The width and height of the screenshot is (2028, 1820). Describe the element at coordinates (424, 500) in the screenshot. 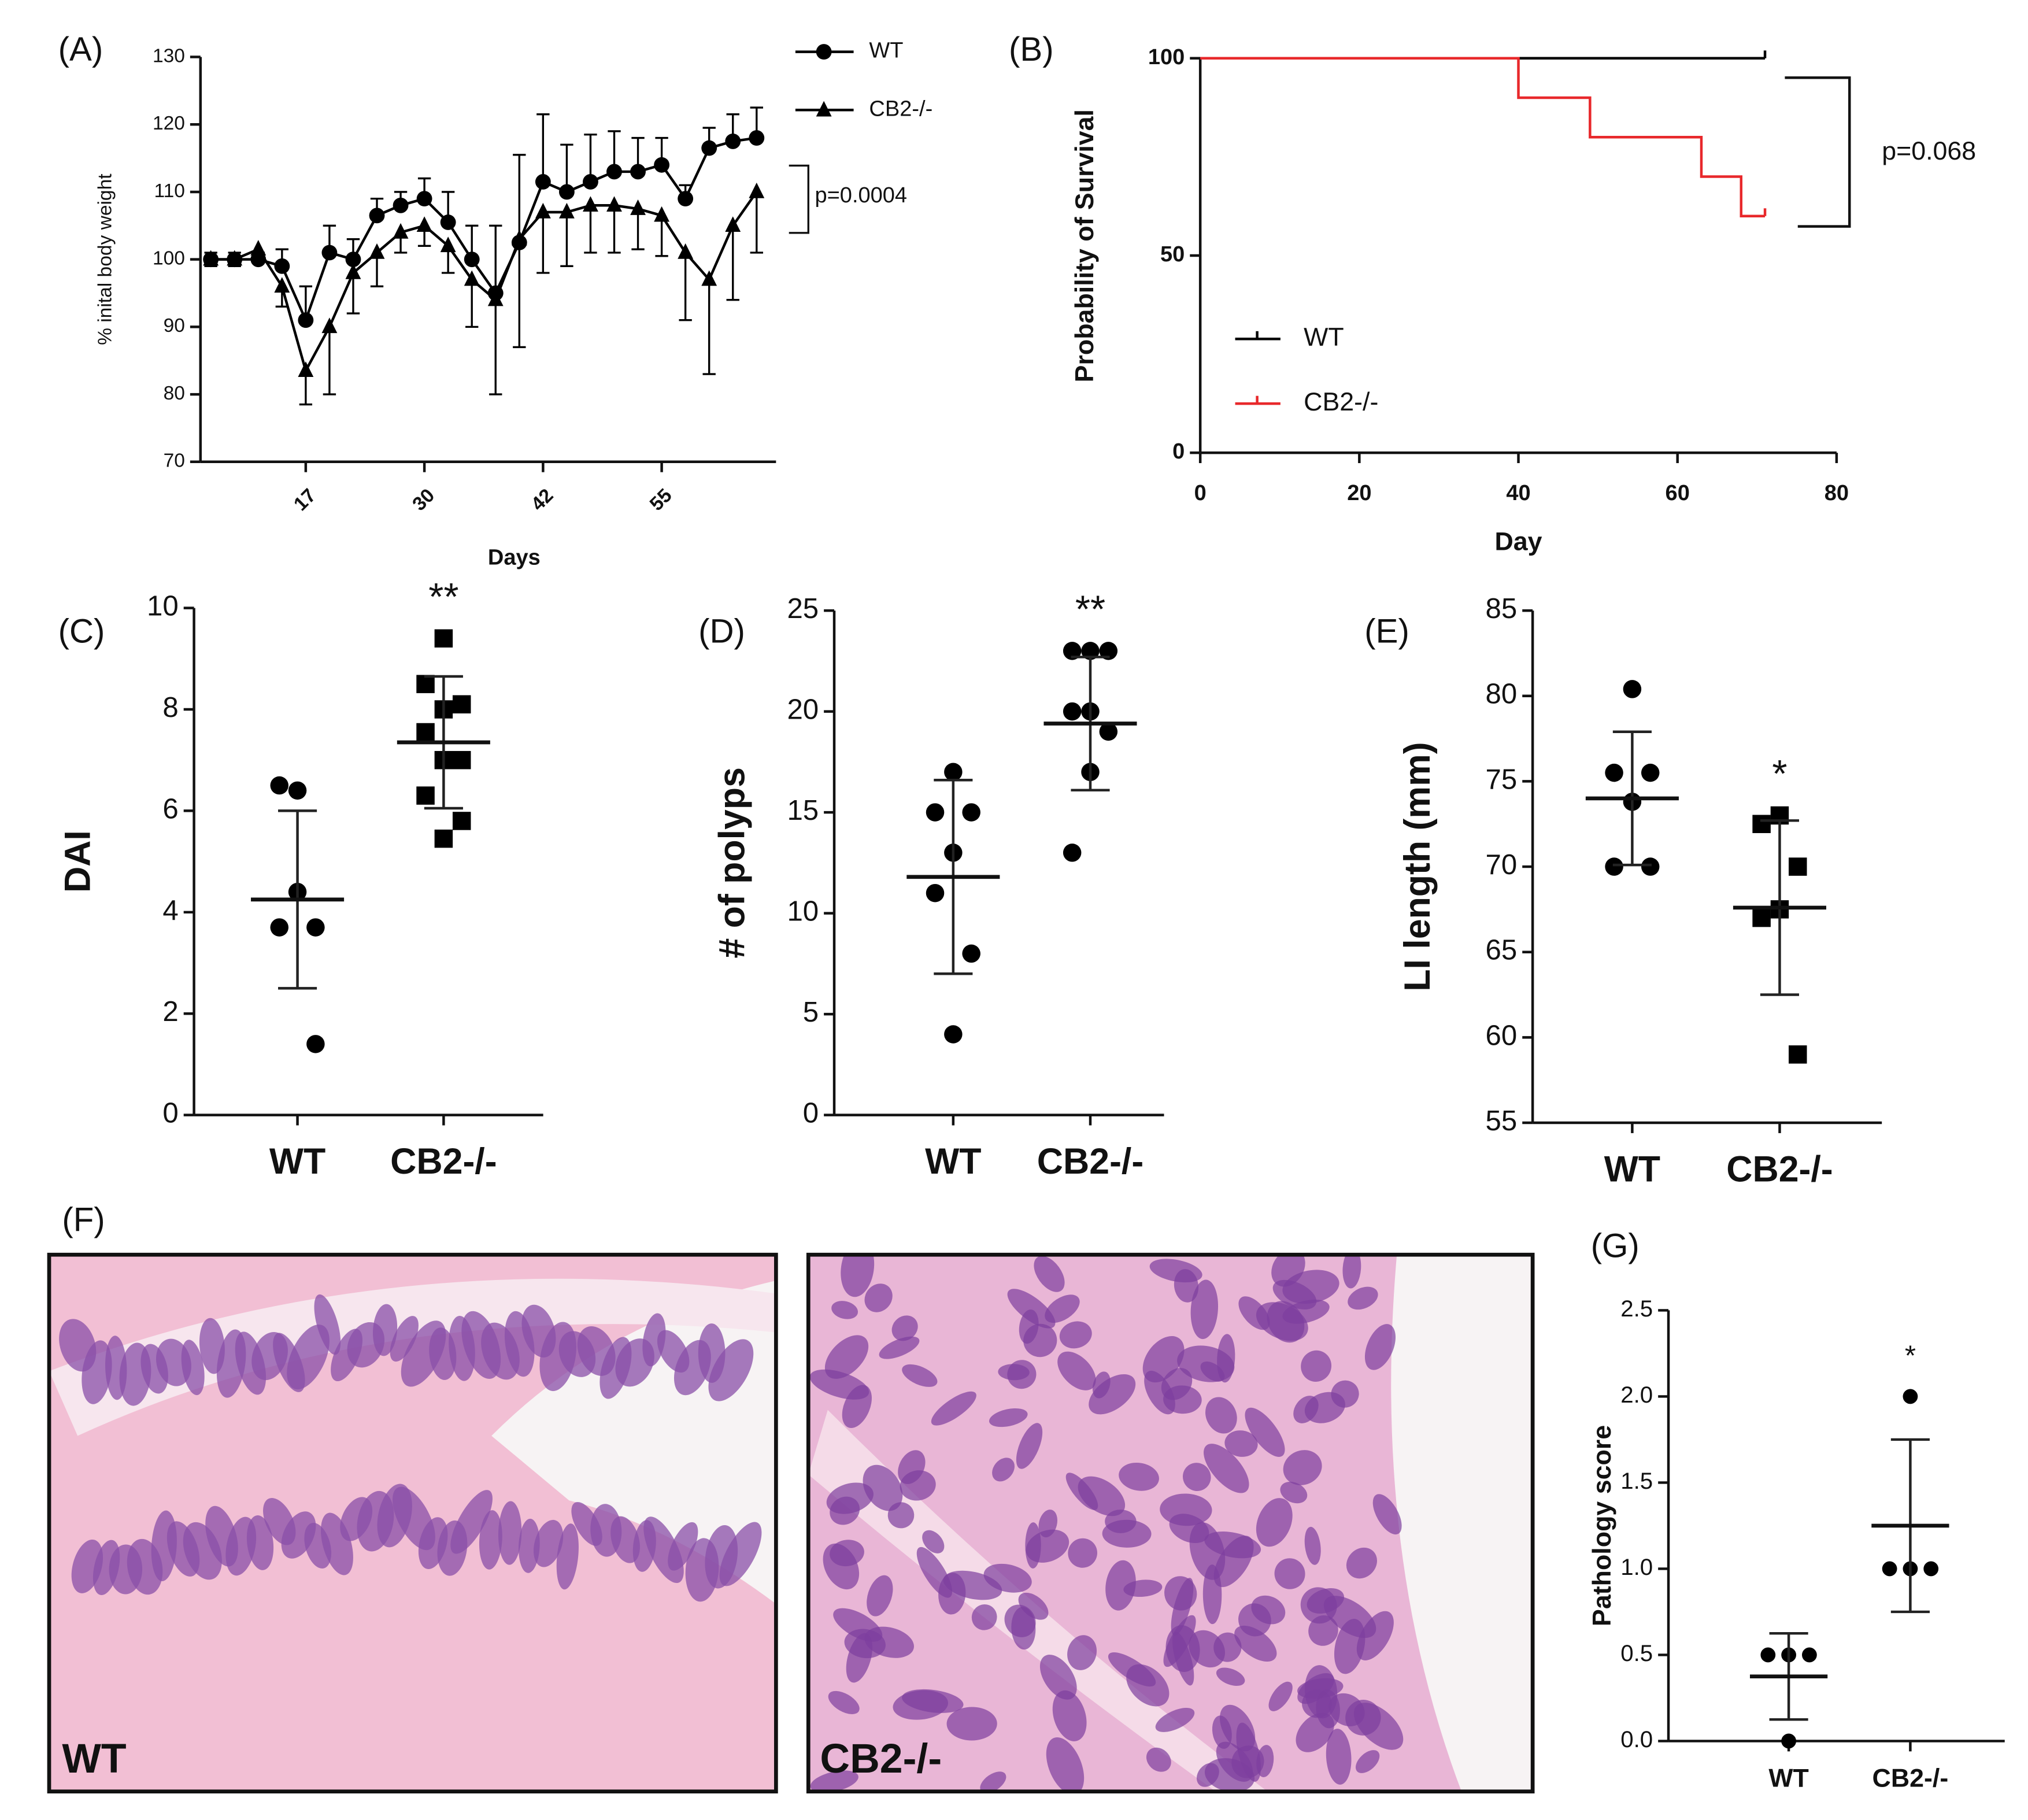

I see `x-tick-label: 30` at that location.